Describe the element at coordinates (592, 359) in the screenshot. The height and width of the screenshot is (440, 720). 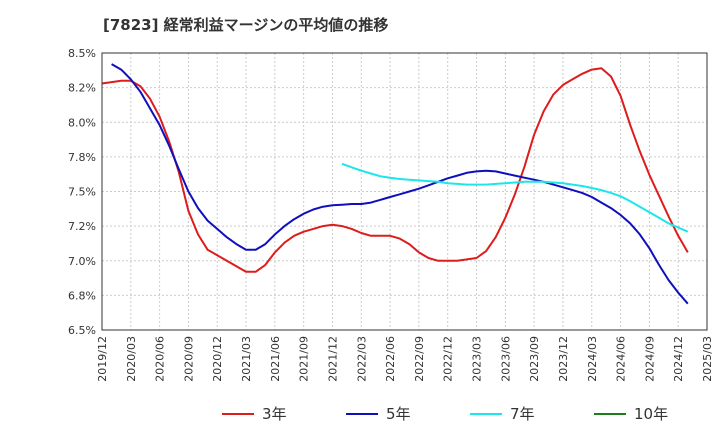
I see `x-tick-label: 2024/03` at that location.